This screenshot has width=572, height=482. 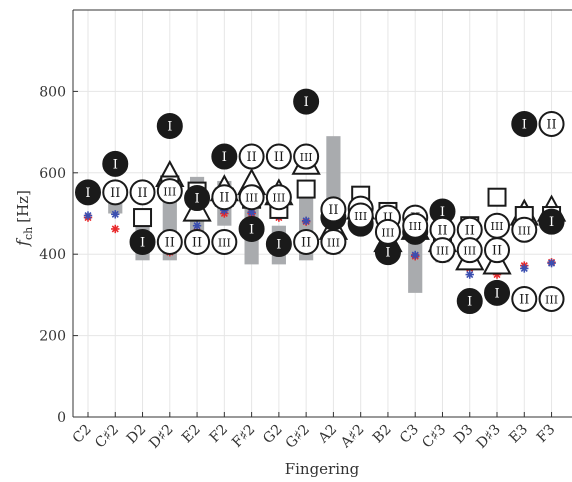 I want to click on square-marker, so click(x=497, y=197).